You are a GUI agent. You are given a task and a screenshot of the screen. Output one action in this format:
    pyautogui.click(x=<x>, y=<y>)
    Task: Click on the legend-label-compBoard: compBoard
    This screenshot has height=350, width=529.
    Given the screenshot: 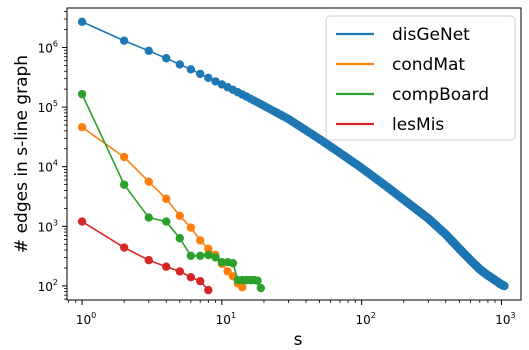 What is the action you would take?
    pyautogui.click(x=440, y=95)
    